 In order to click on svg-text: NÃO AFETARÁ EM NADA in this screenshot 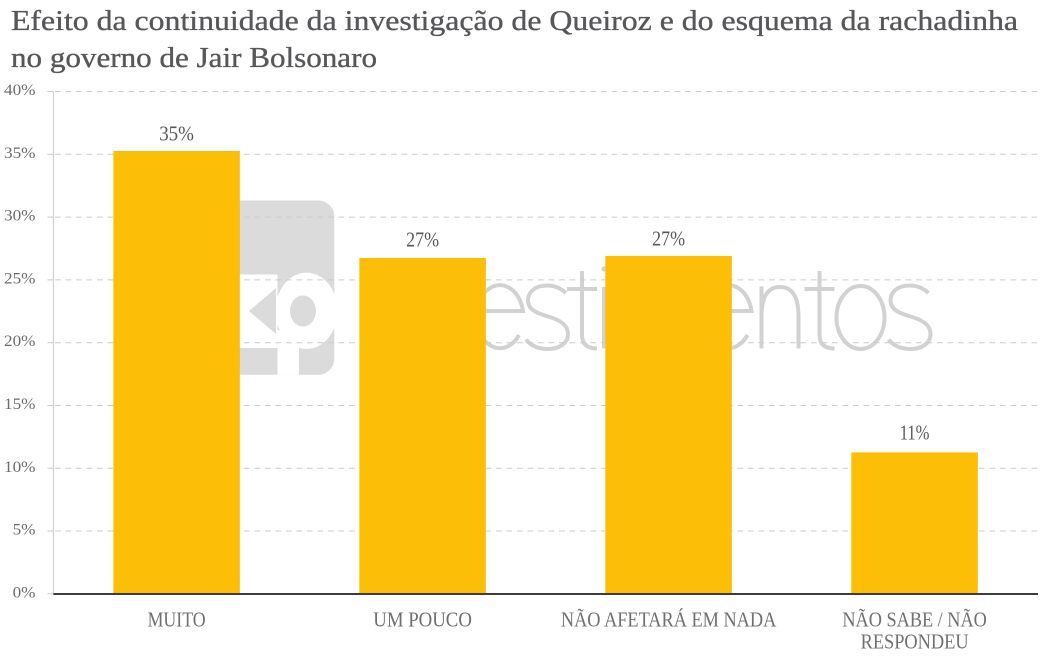, I will do `click(669, 619)`.